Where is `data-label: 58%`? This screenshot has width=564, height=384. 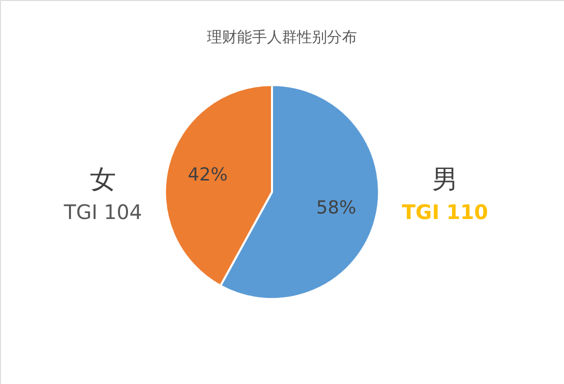 data-label: 58% is located at coordinates (336, 208).